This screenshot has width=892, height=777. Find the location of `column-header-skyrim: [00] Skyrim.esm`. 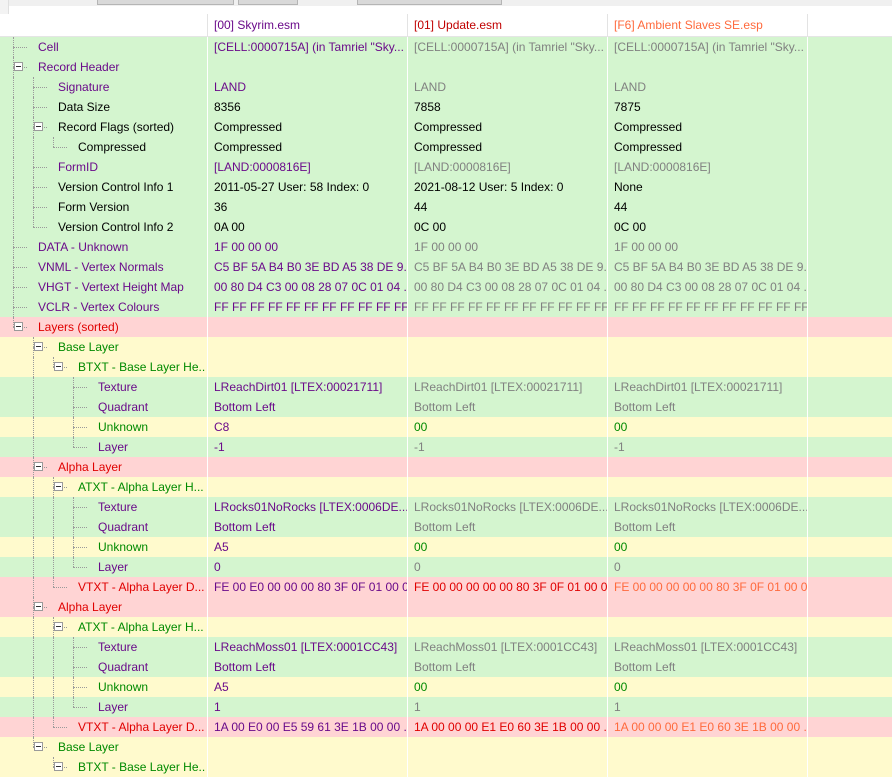

column-header-skyrim: [00] Skyrim.esm is located at coordinates (308, 25).